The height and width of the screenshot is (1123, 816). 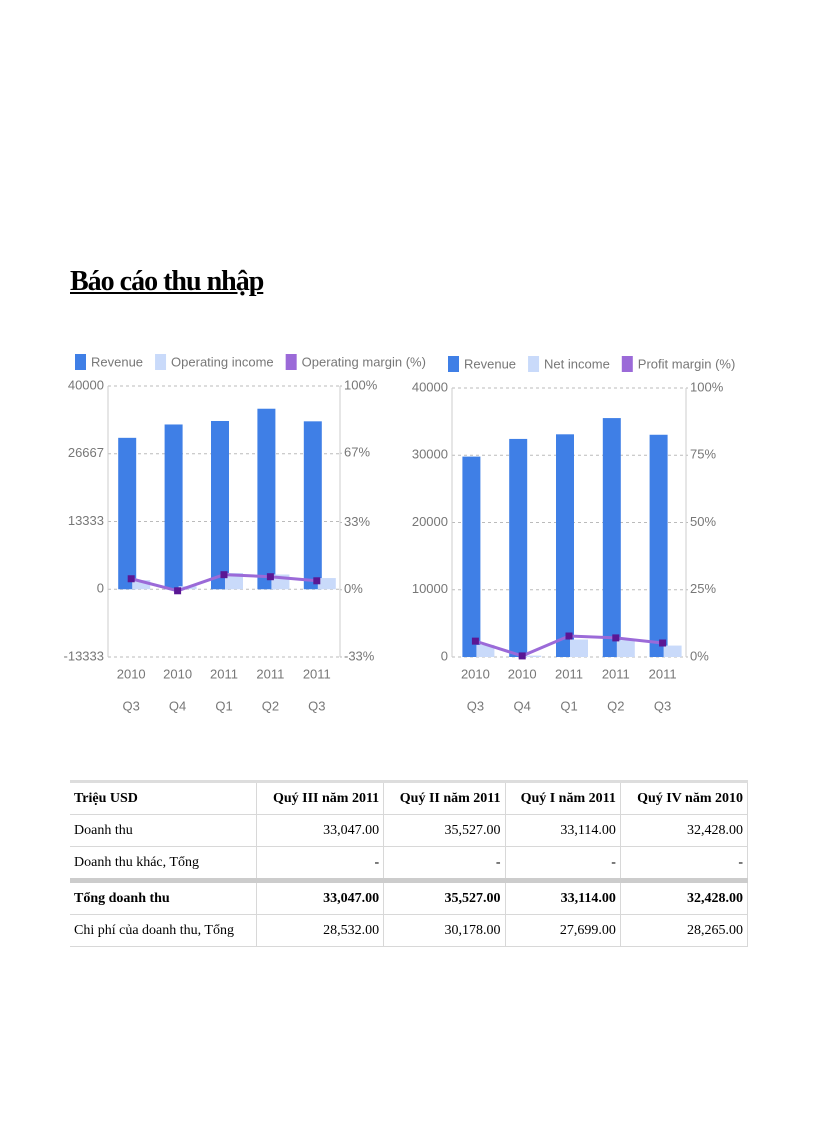 I want to click on legend-label: Operating margin (%), so click(x=364, y=361).